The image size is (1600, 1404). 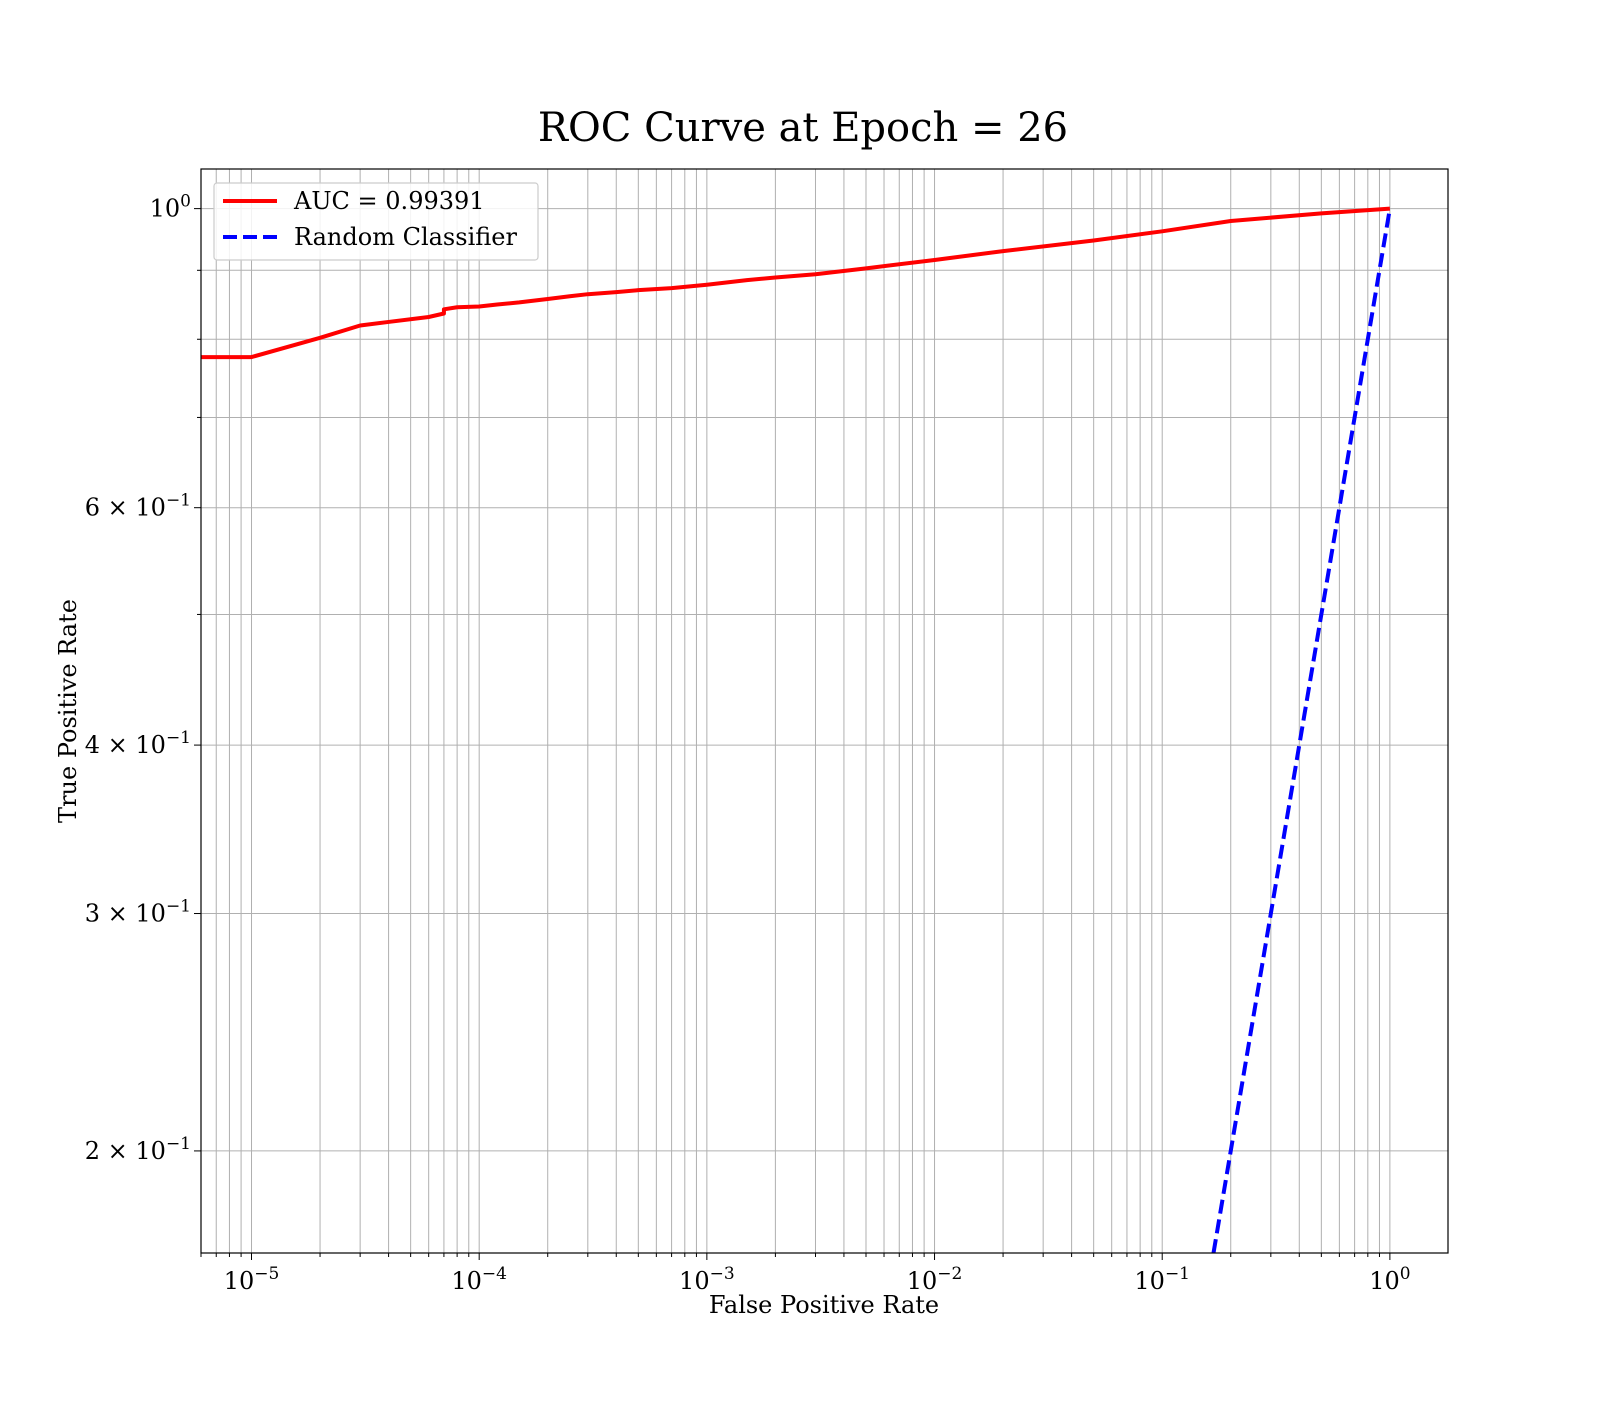 What do you see at coordinates (138, 912) in the screenshot?
I see `y-tick-label: 3 × 10⁻¹` at bounding box center [138, 912].